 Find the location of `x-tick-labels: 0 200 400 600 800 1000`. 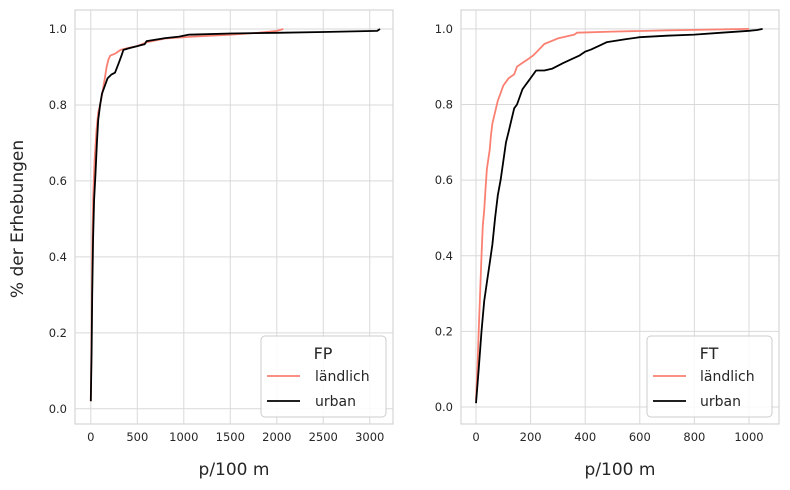

x-tick-labels: 0 200 400 600 800 1000 is located at coordinates (617, 437).